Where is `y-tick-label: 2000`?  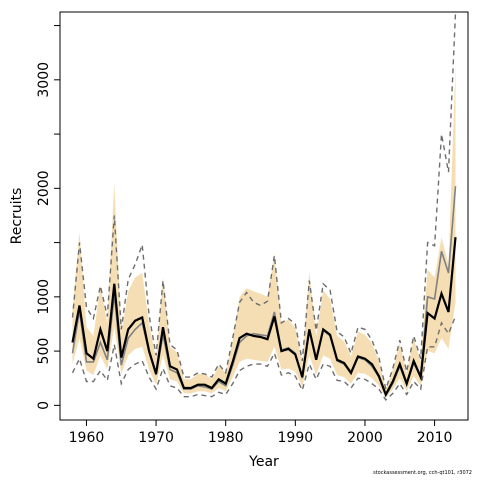
y-tick-label: 2000 is located at coordinates (44, 188).